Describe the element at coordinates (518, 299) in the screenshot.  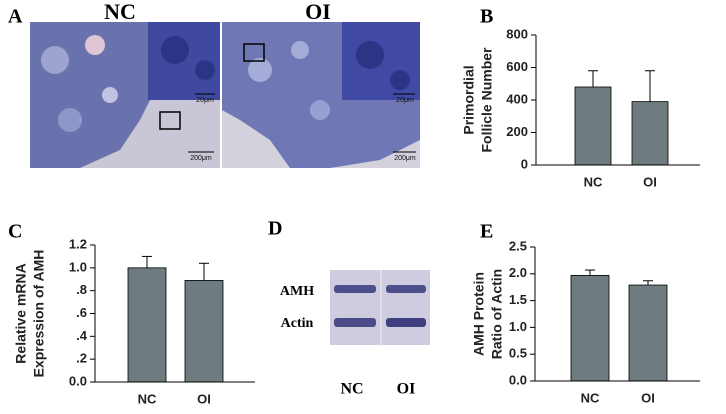
I see `y-tick-label: 1.5` at that location.